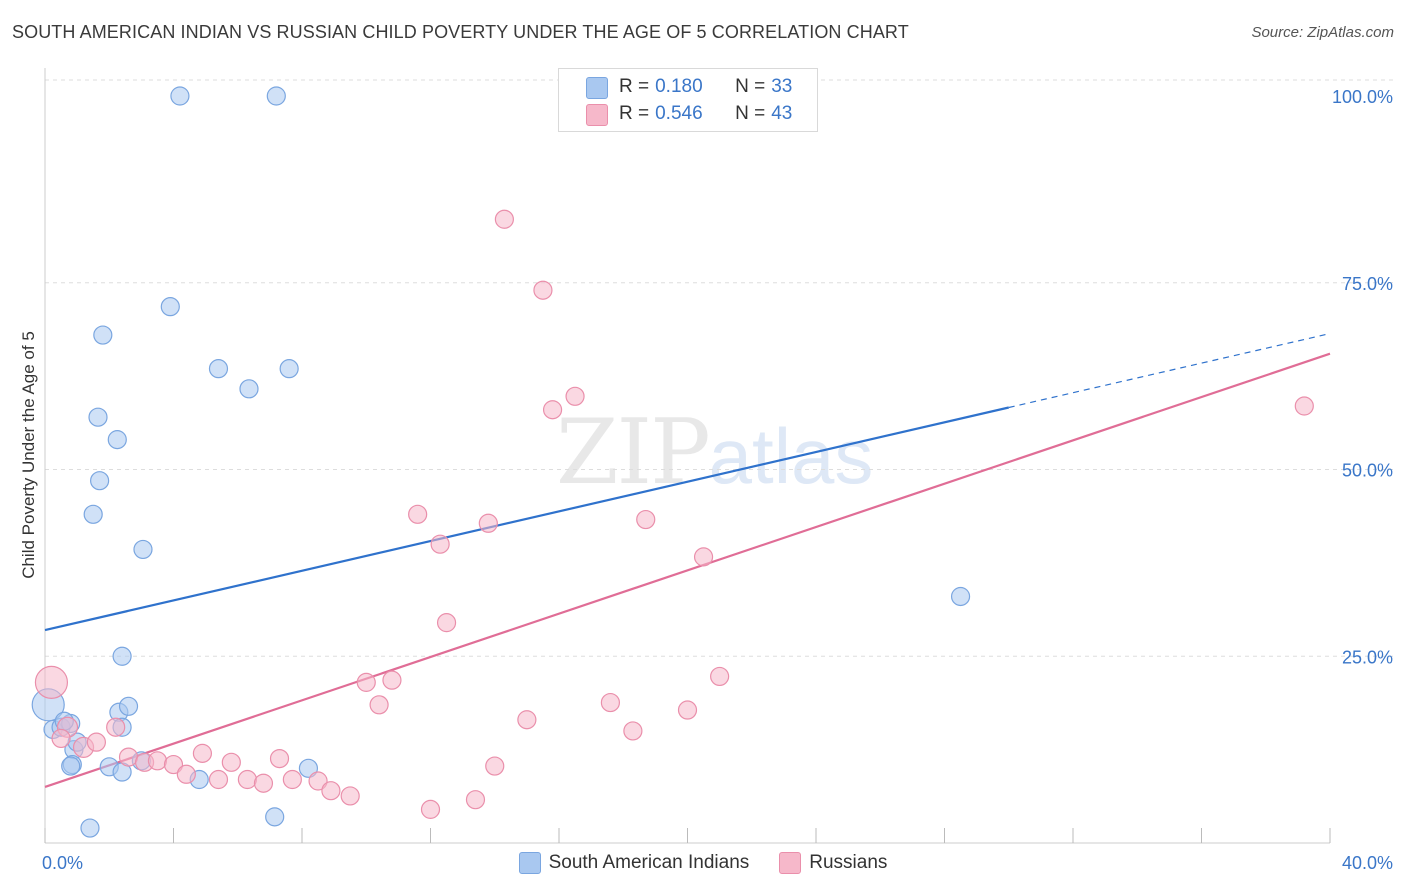  I want to click on stats-legend: R = 0.180 N = 33 R = 0.546 N = 43, so click(688, 100).